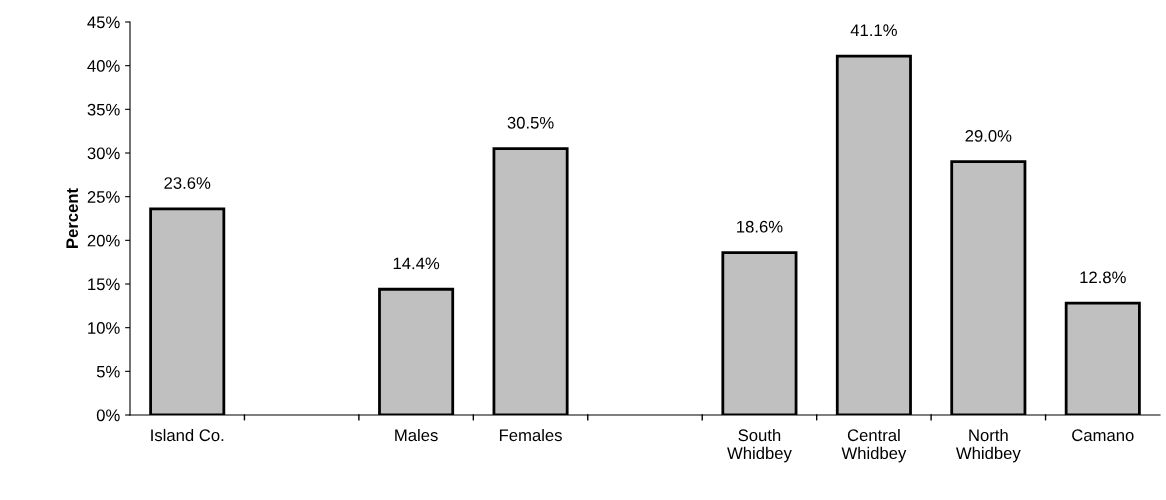 The width and height of the screenshot is (1166, 500). Describe the element at coordinates (103, 153) in the screenshot. I see `y-tick-label: 30%` at that location.